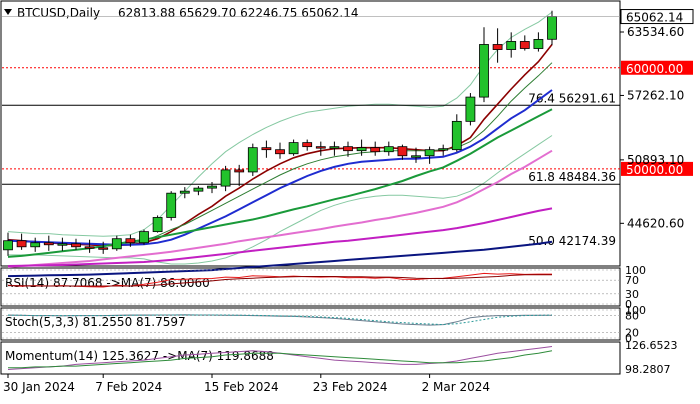 This screenshot has width=700, height=404. Describe the element at coordinates (632, 294) in the screenshot. I see `rsi-tick-label: 30` at that location.